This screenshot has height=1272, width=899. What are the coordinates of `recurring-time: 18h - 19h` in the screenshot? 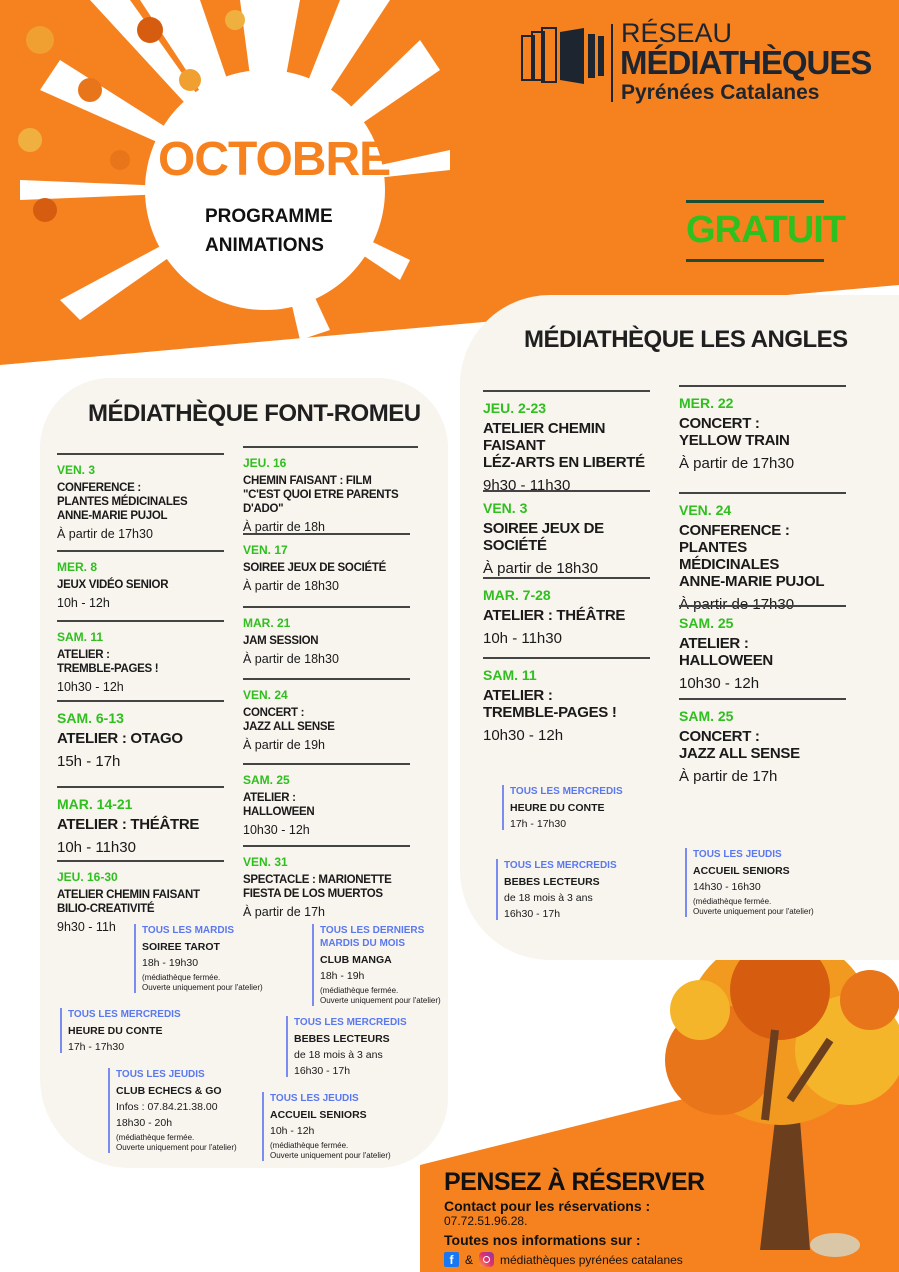 It's located at (342, 976).